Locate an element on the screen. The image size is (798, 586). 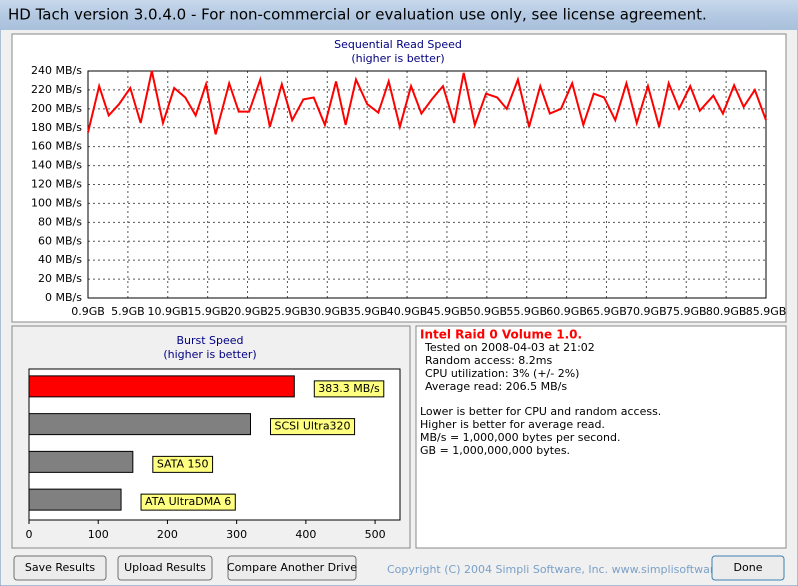
y-tick-label: 120 MB/s is located at coordinates (56, 184).